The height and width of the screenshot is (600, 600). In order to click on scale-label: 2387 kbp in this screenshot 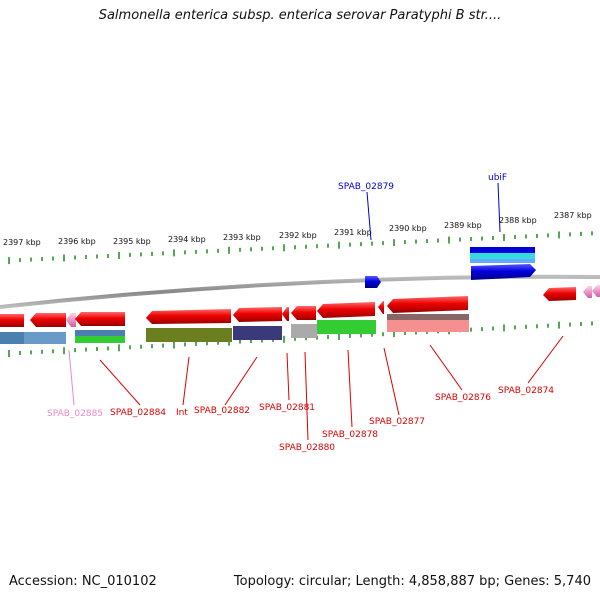, I will do `click(573, 215)`.